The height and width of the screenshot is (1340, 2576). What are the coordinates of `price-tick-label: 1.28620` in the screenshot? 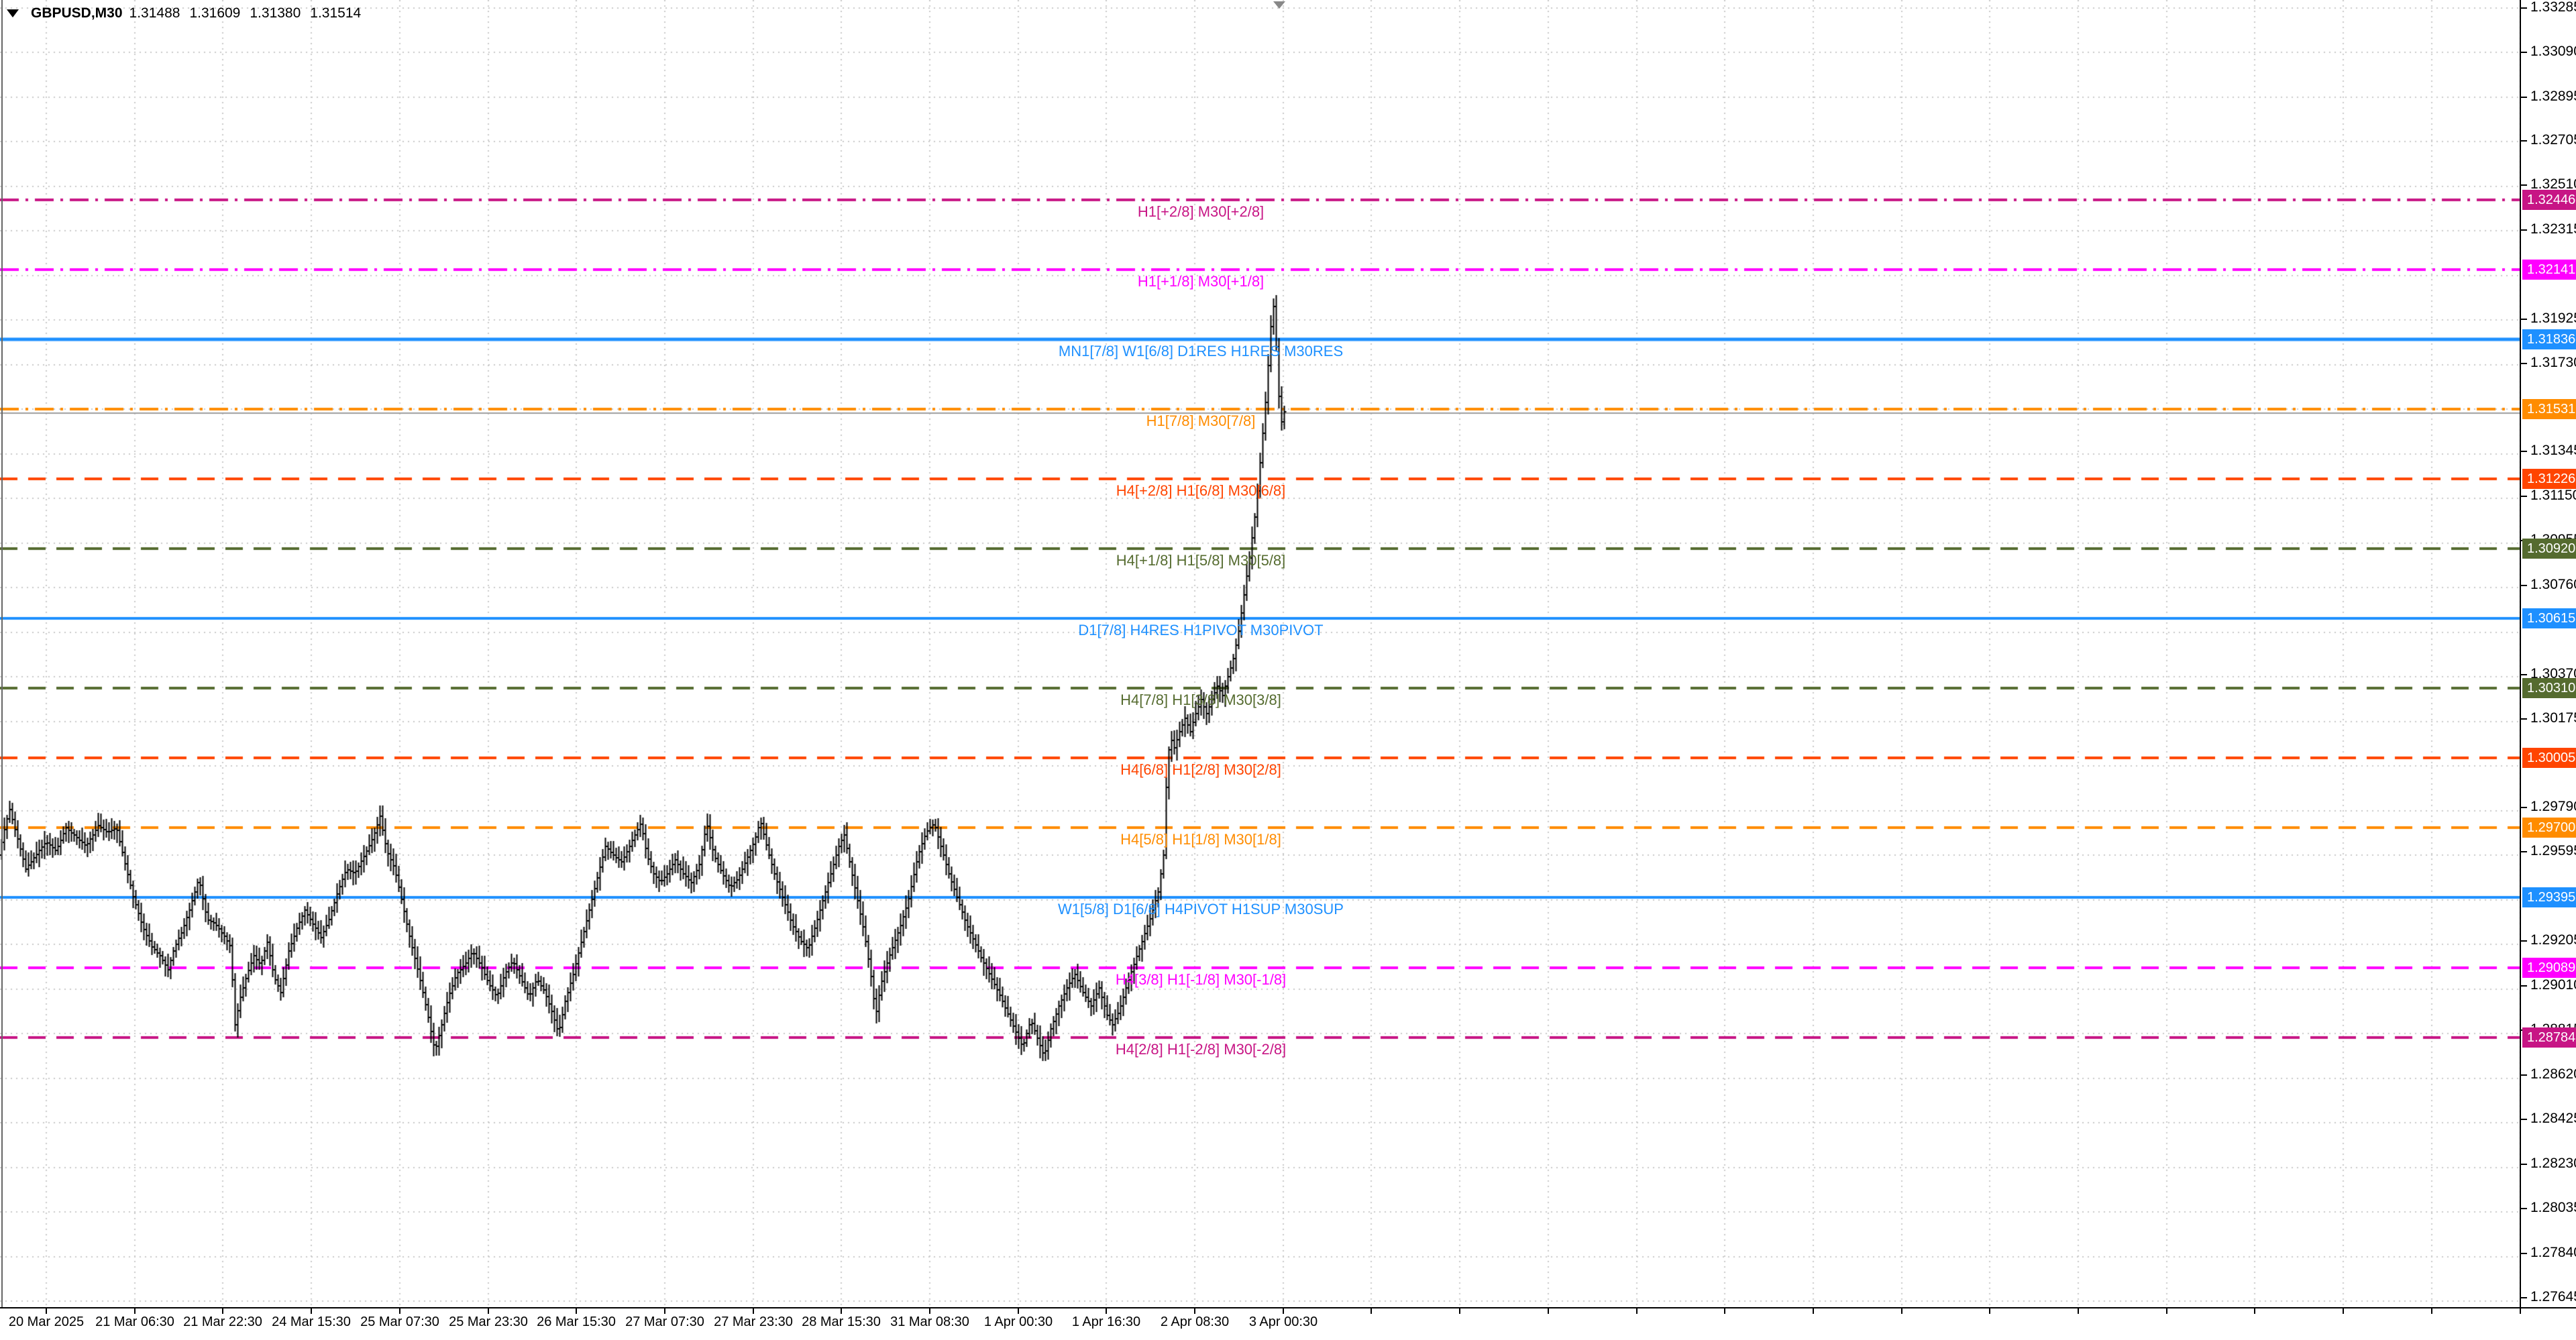 It's located at (2553, 1074).